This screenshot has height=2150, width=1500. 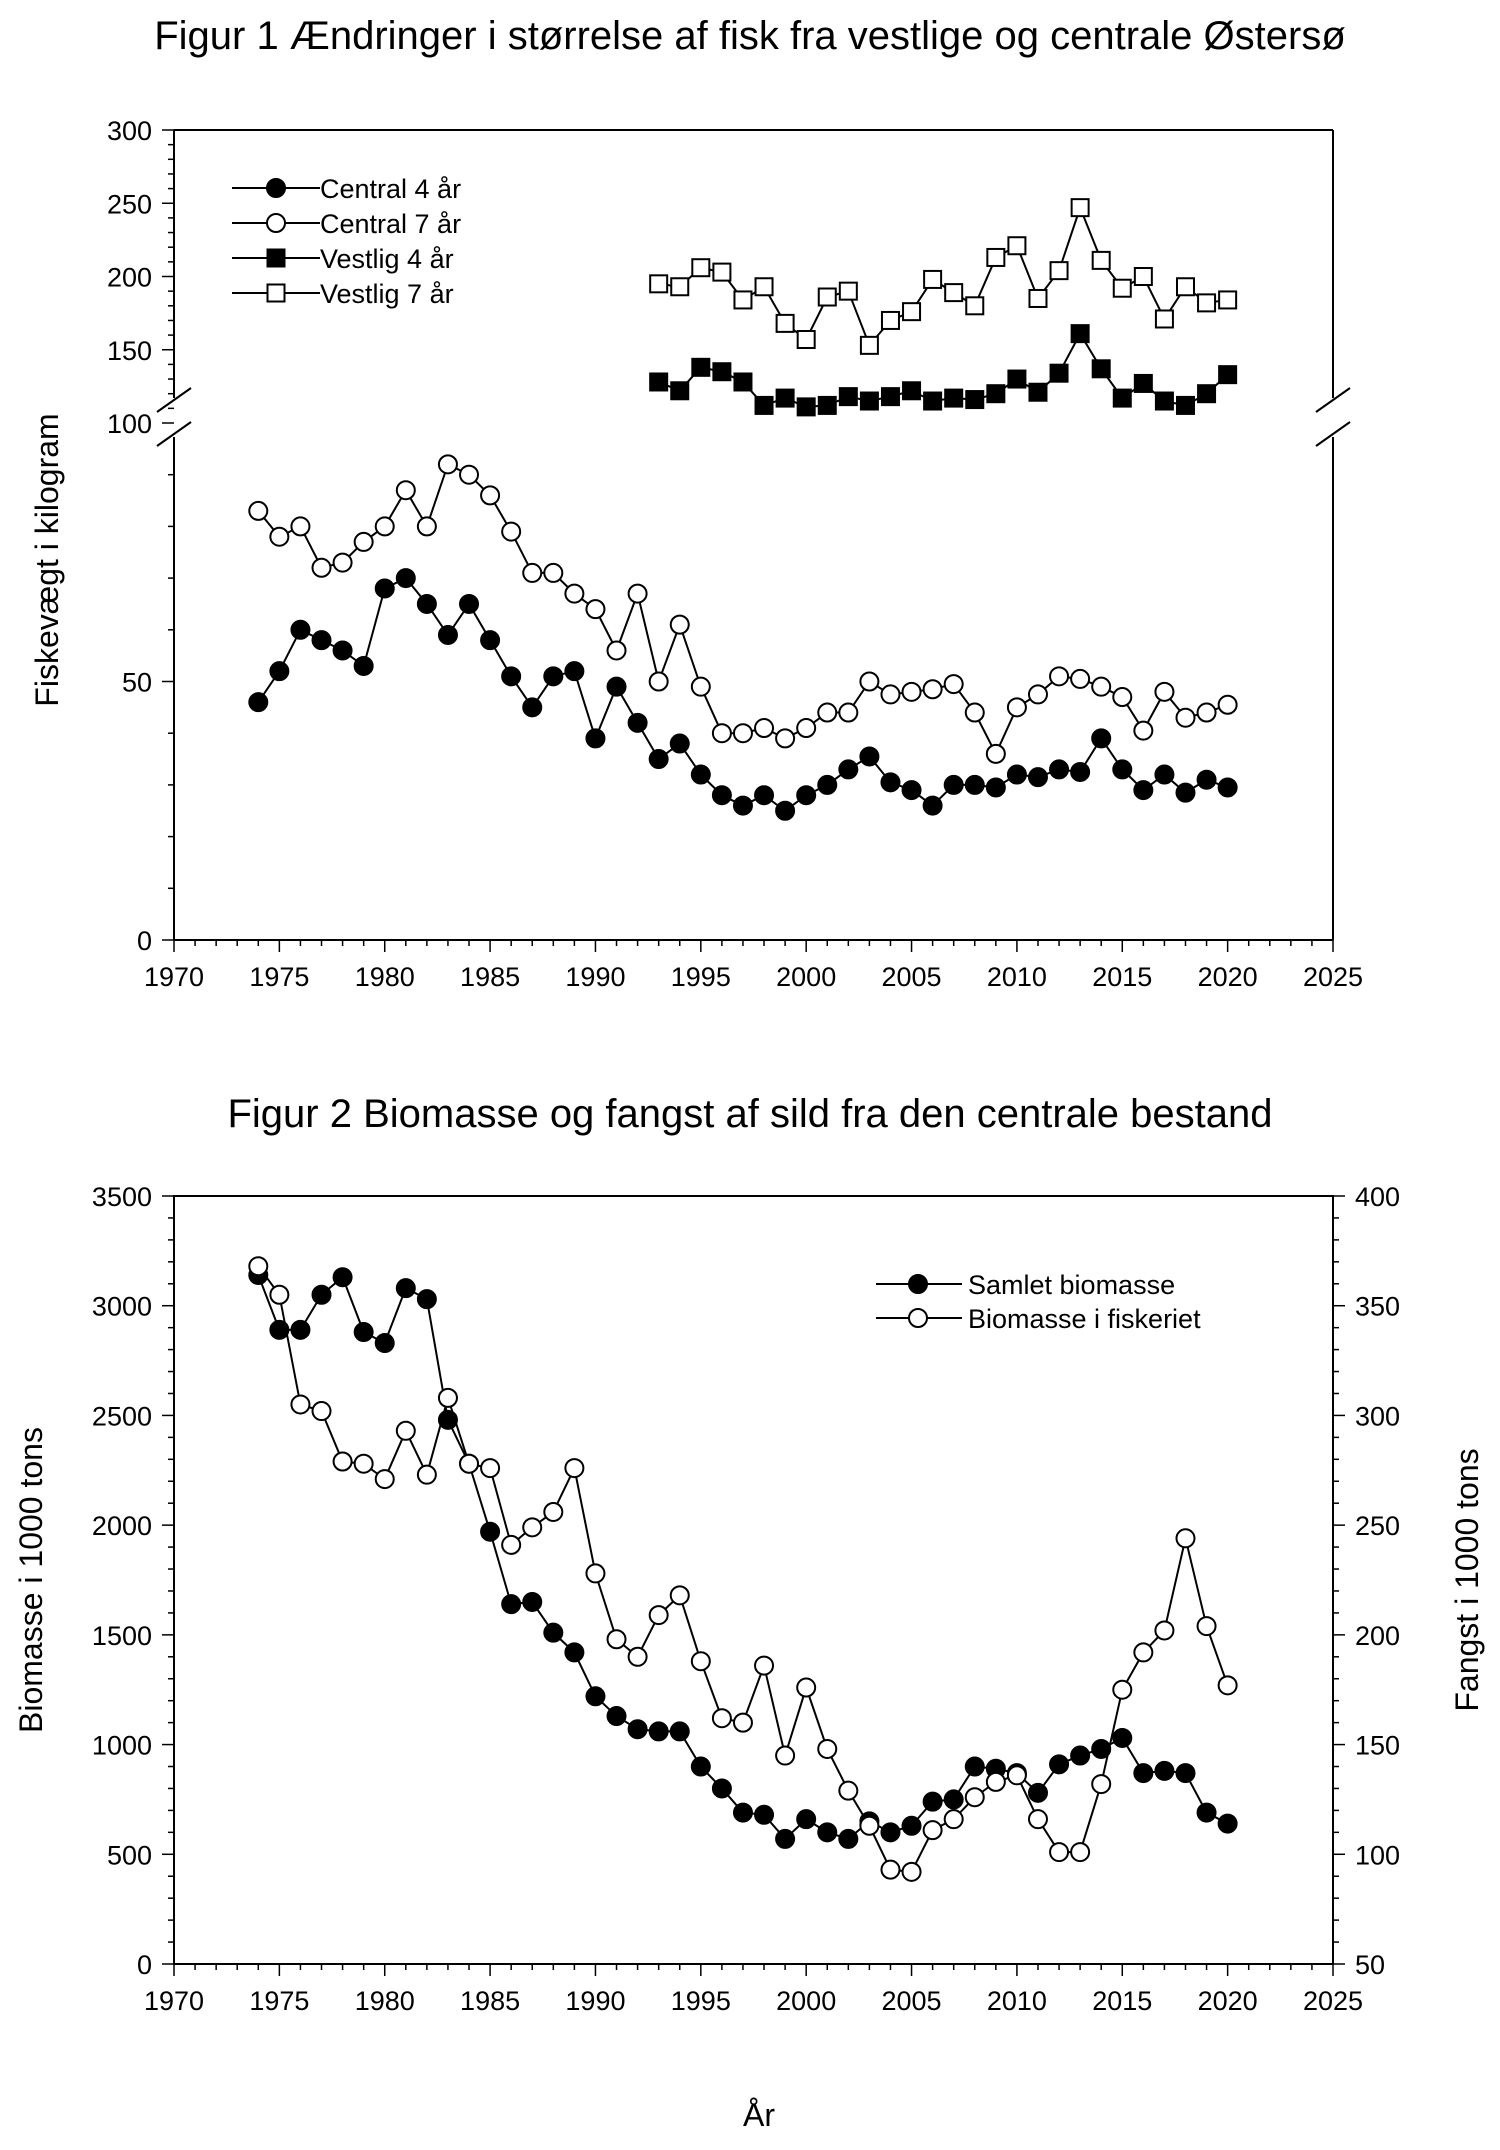 I want to click on y-tick-label: 250, so click(x=129, y=204).